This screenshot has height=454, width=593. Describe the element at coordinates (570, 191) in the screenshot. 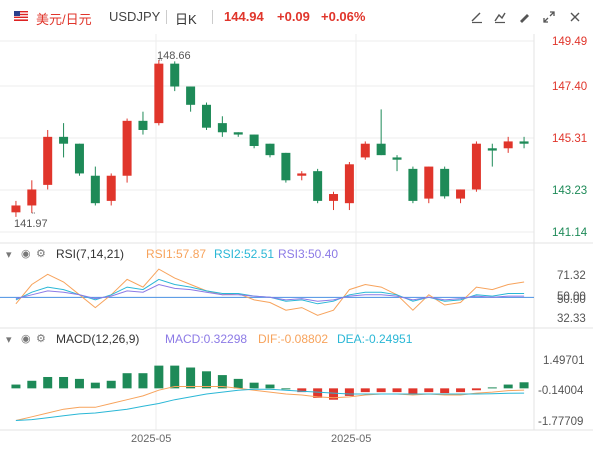

I see `price-axis-label: 143.23` at that location.